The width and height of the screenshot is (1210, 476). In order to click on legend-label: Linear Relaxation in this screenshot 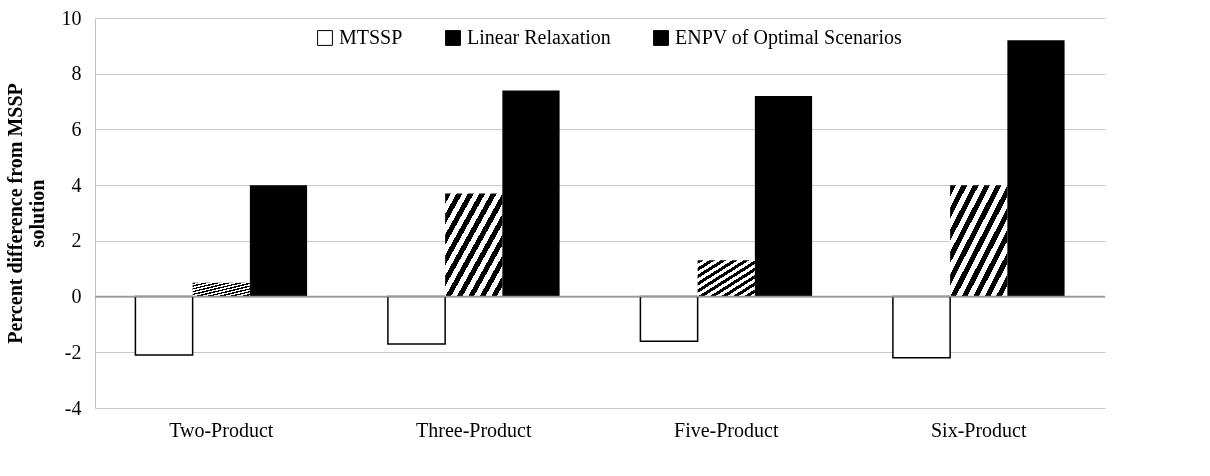, I will do `click(539, 37)`.